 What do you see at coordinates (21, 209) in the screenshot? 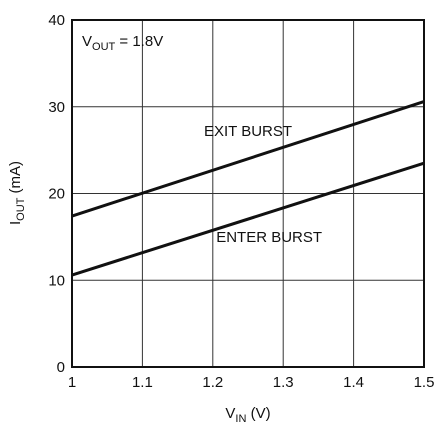
I see `y-axis-label-subscript: OUT` at bounding box center [21, 209].